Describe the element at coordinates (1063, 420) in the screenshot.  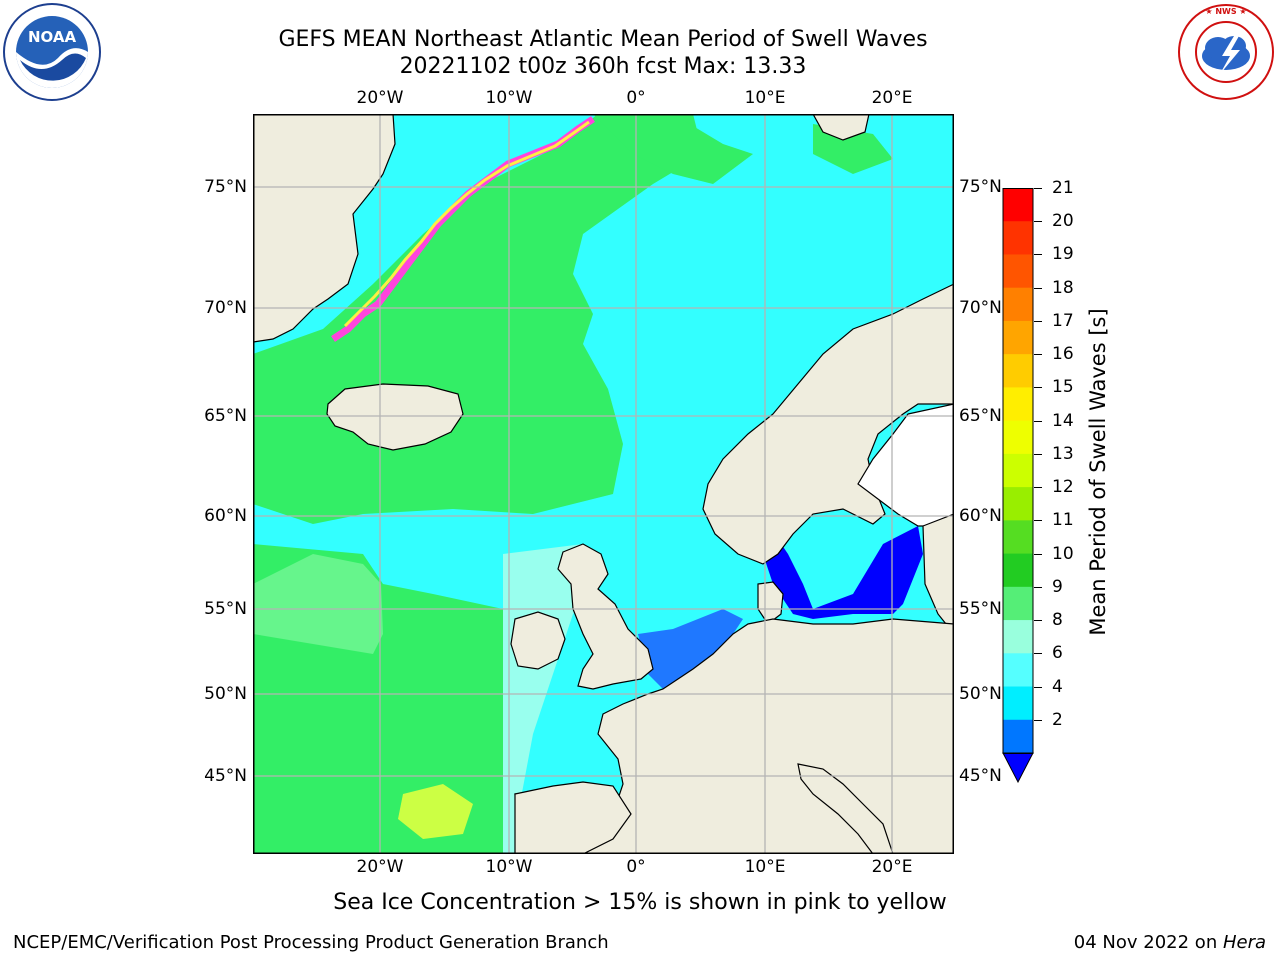
I see `colorbar-label: 14` at that location.